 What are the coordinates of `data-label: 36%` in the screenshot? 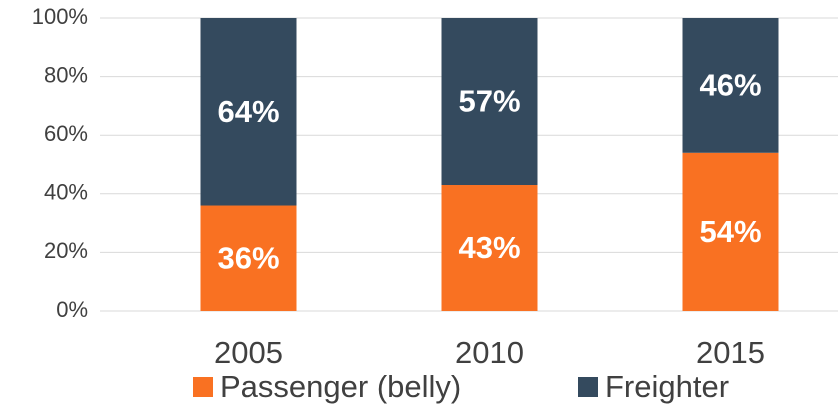 It's located at (248, 257).